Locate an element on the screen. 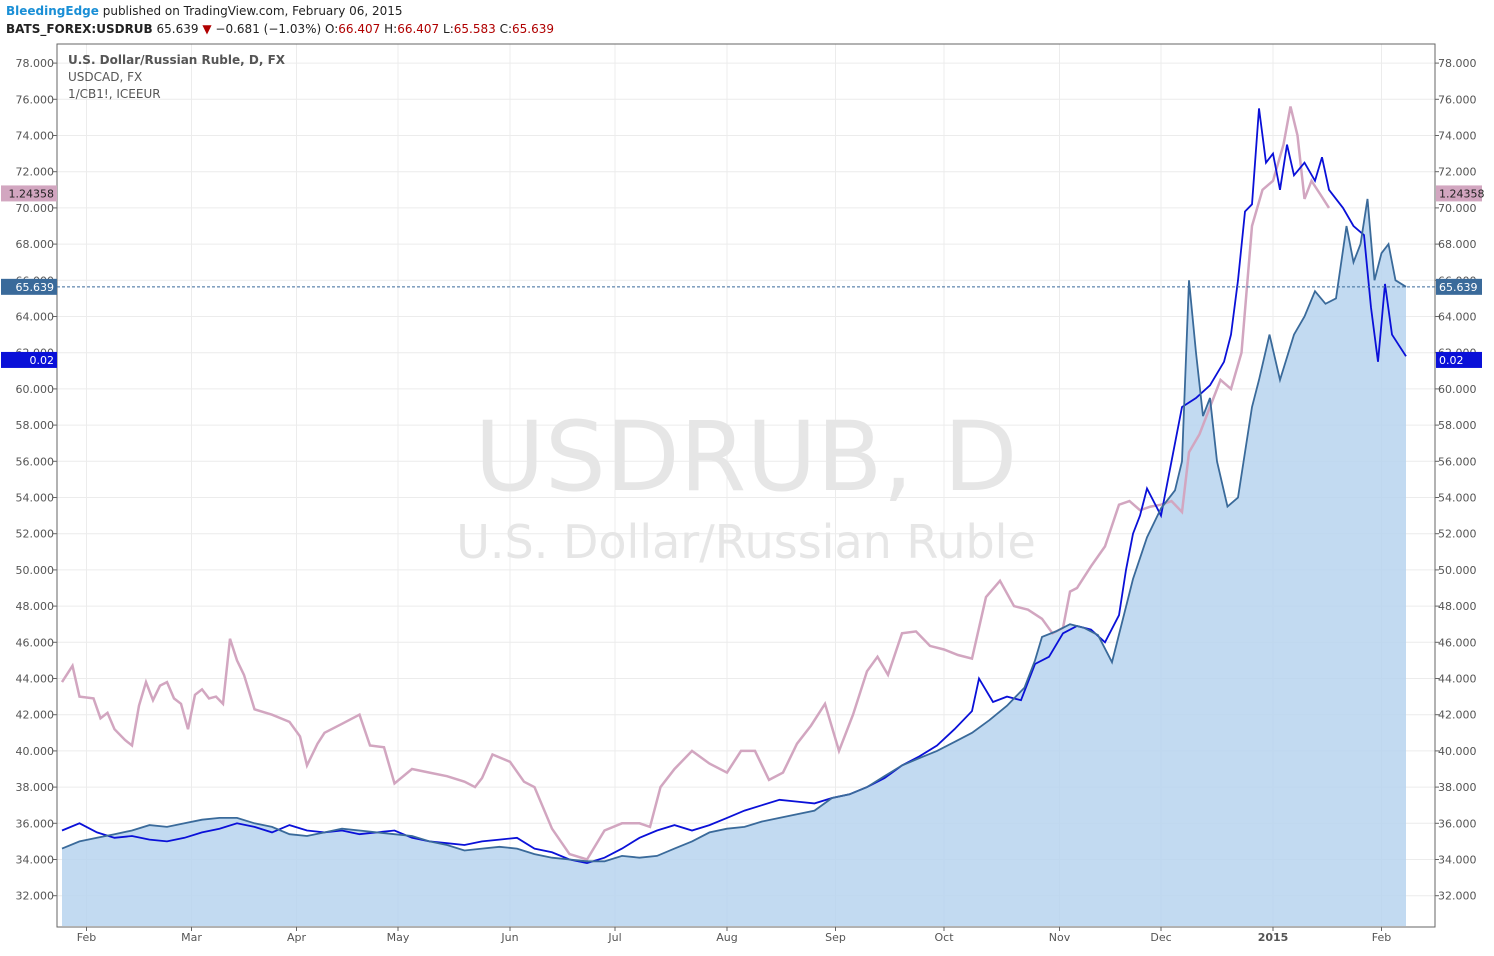 The width and height of the screenshot is (1494, 956). high-label: H: is located at coordinates (391, 29).